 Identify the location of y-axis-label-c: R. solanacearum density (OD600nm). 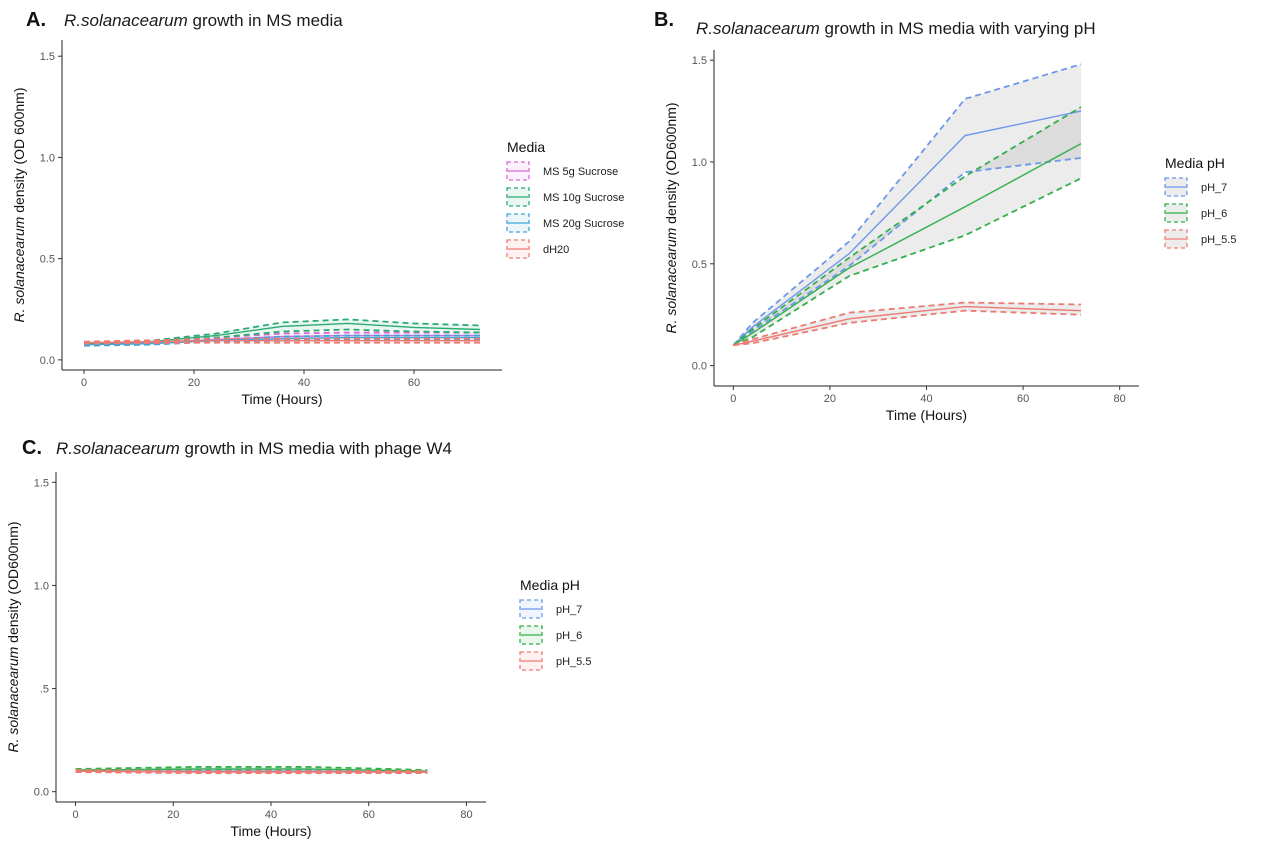
(13, 636).